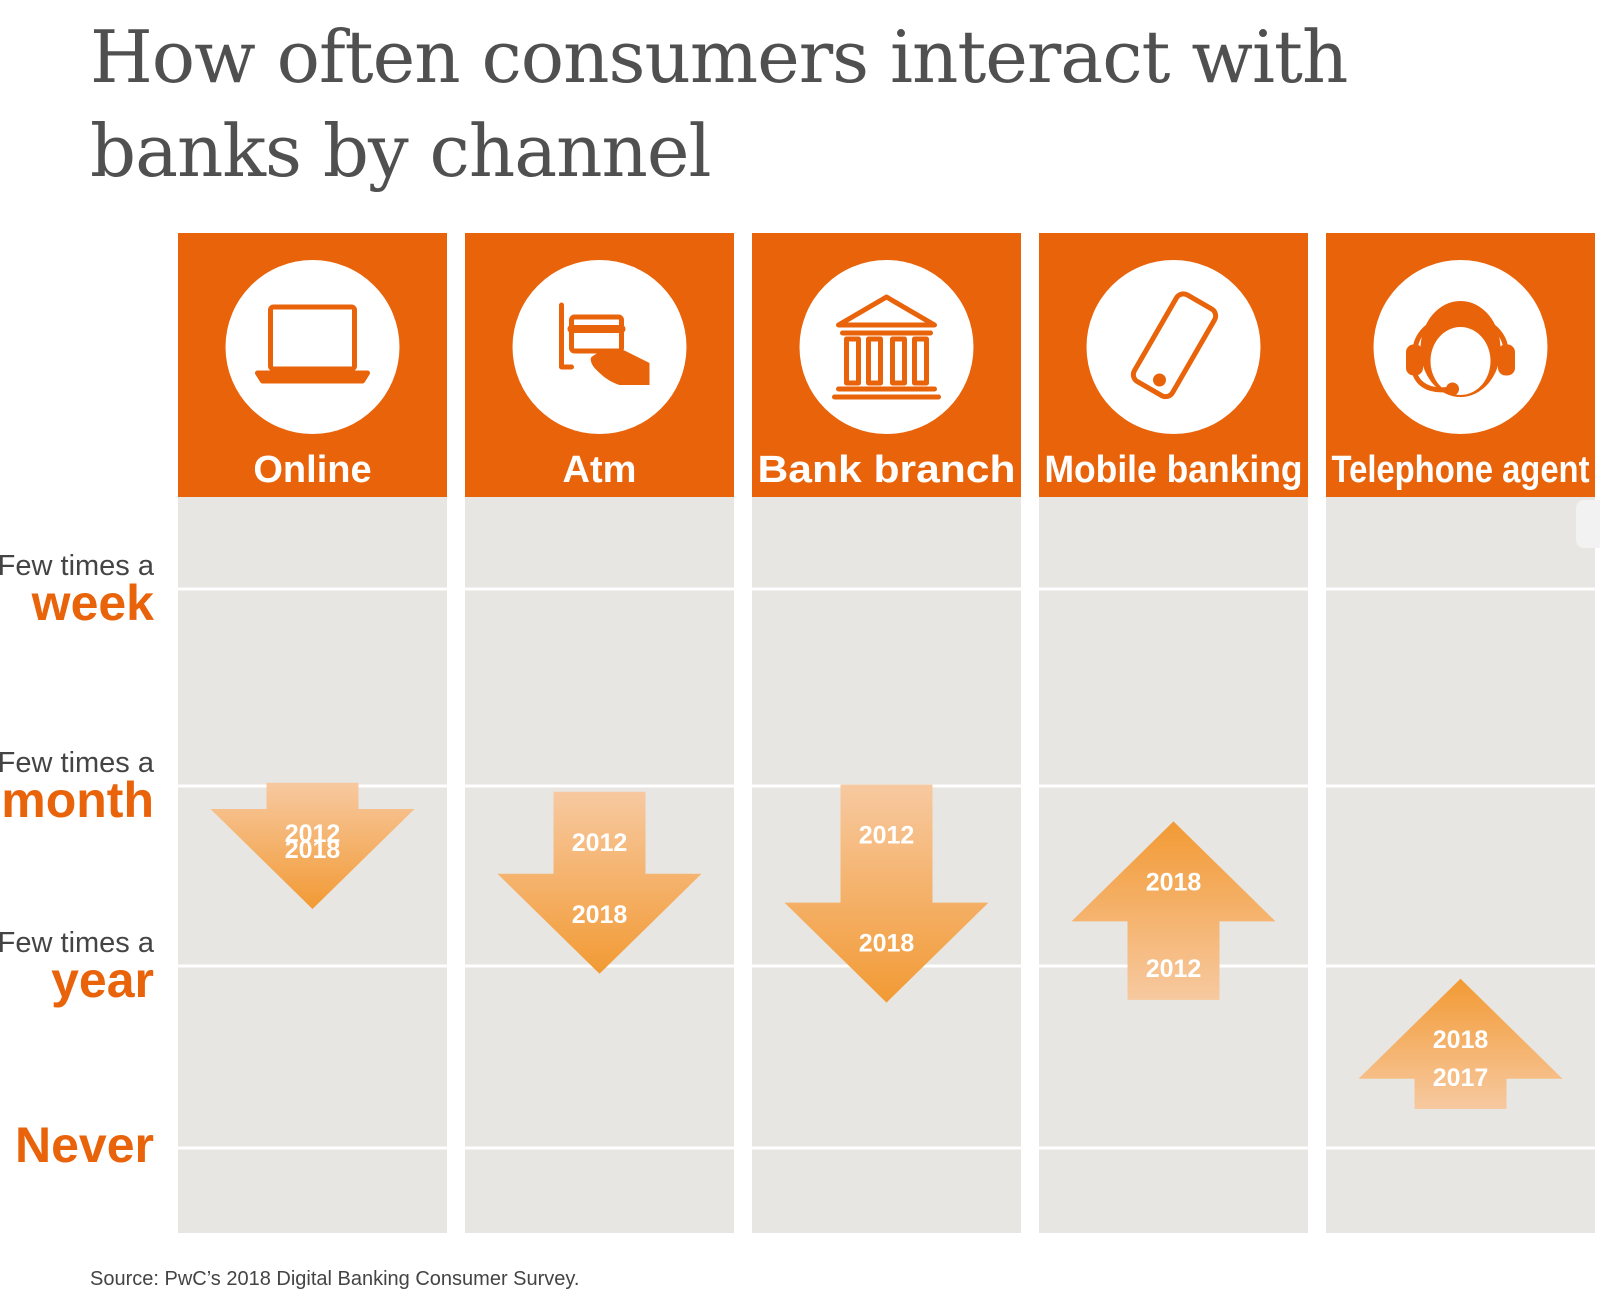 The width and height of the screenshot is (1600, 1303). Describe the element at coordinates (1461, 1078) in the screenshot. I see `year-label-from: 2017` at that location.